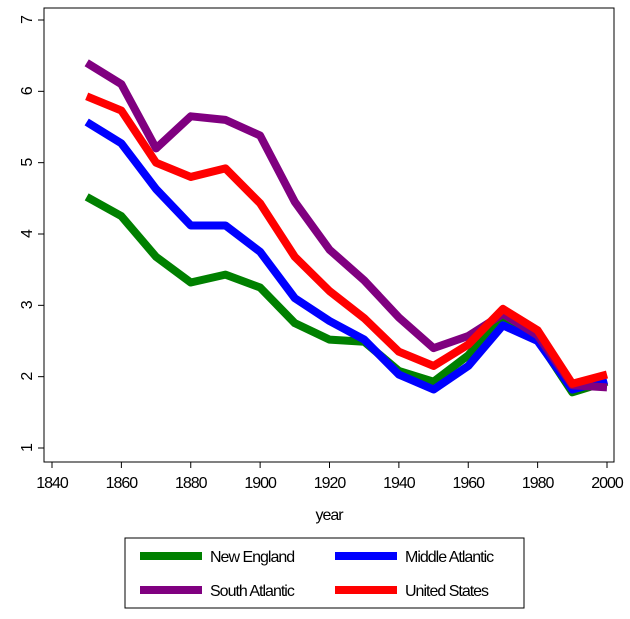 Image resolution: width=630 pixels, height=619 pixels. I want to click on y-tick-label: 3, so click(27, 304).